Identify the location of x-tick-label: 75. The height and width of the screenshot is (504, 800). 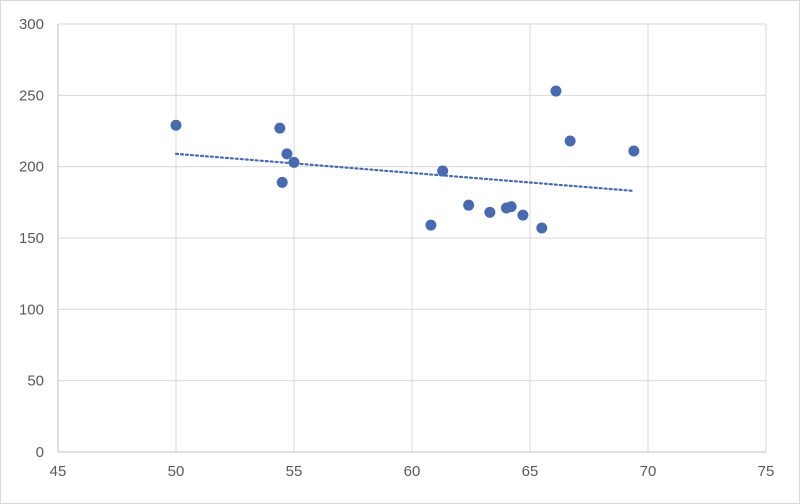
(766, 471).